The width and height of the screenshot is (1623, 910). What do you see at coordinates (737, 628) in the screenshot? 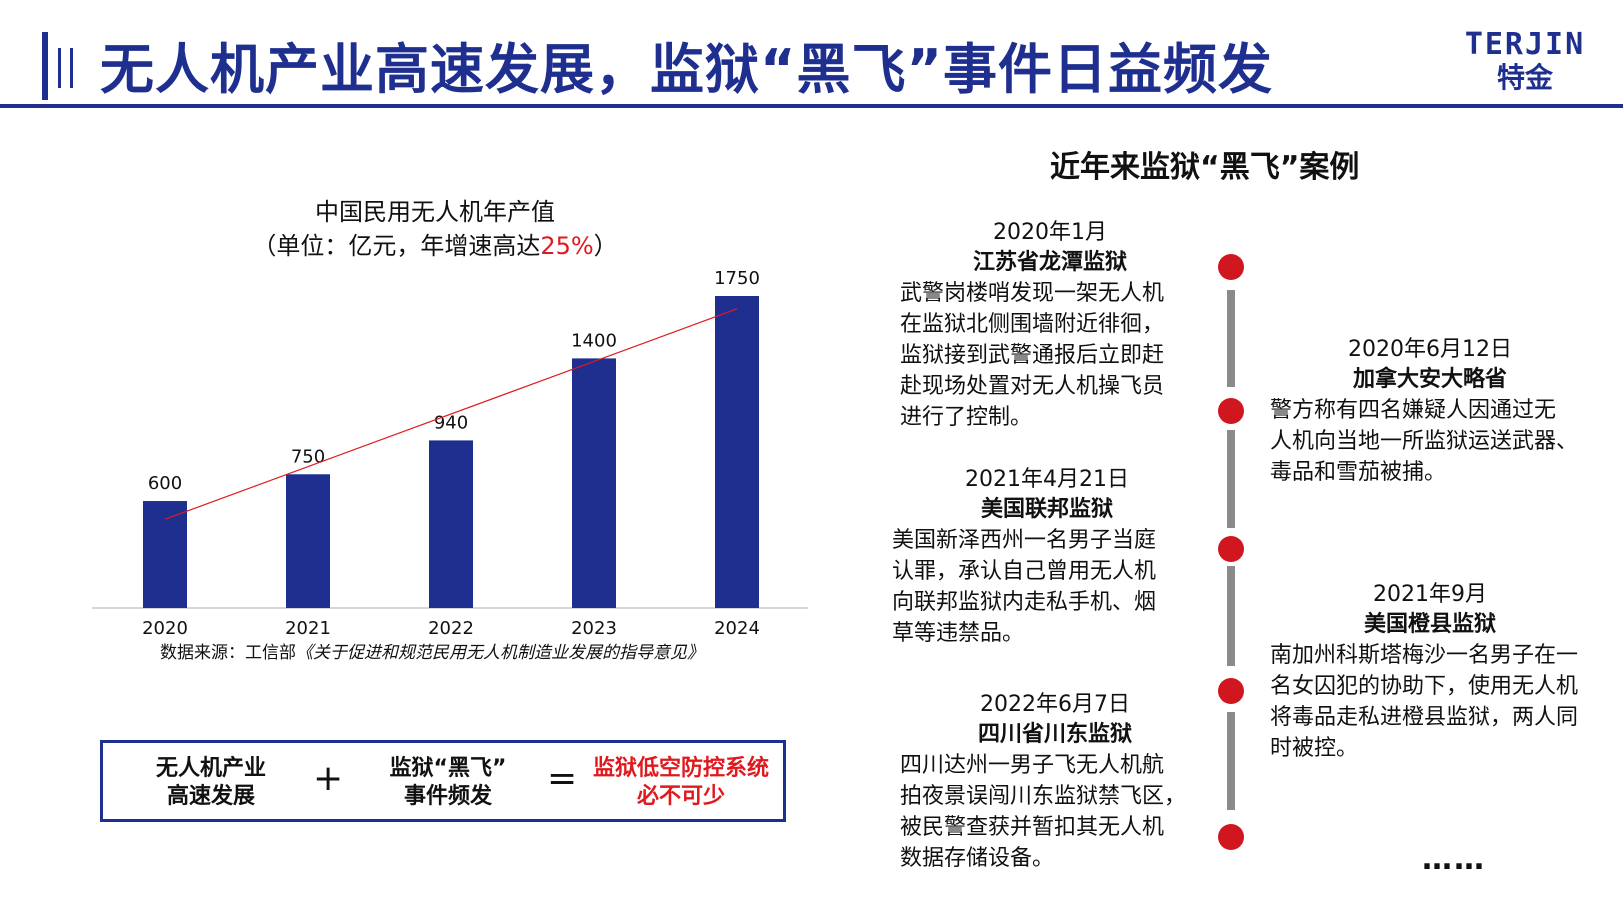
I see `x-tick-2024: 2024` at bounding box center [737, 628].